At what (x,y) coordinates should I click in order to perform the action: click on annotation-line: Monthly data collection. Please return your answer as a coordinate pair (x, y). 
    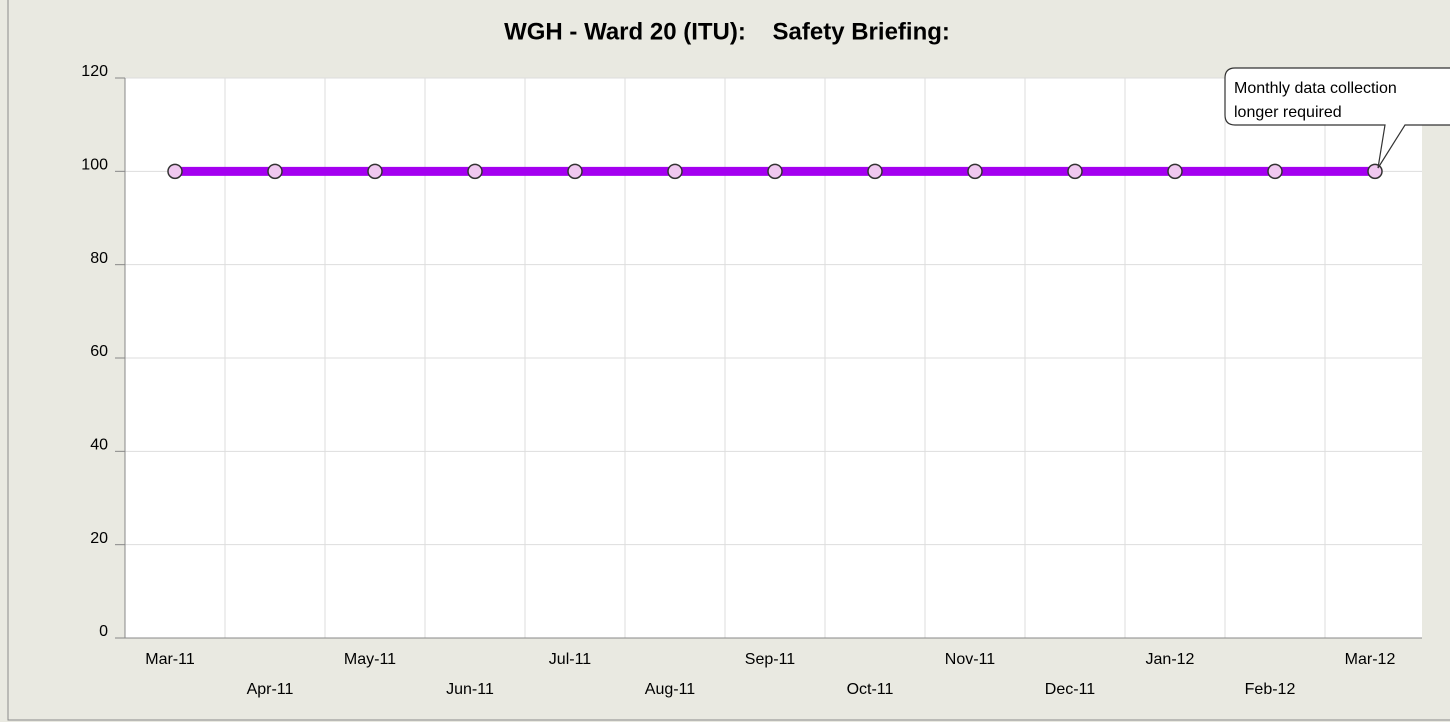
    Looking at the image, I should click on (1315, 88).